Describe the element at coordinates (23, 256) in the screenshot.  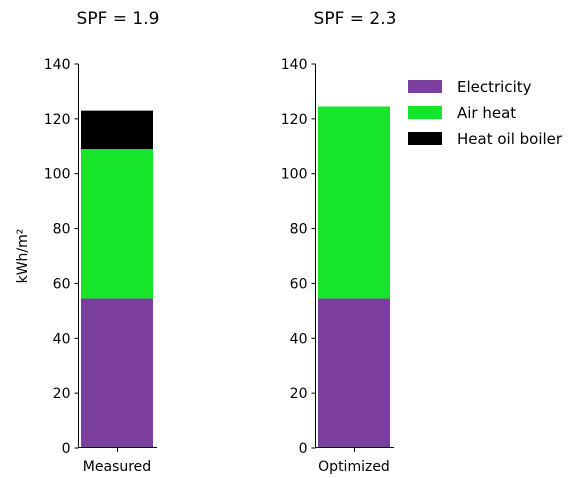
I see `y-axis-label: kWh/m²` at that location.